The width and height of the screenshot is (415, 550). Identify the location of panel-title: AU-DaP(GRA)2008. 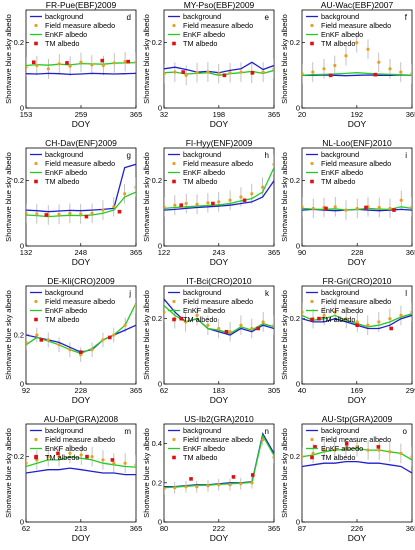
(81, 419).